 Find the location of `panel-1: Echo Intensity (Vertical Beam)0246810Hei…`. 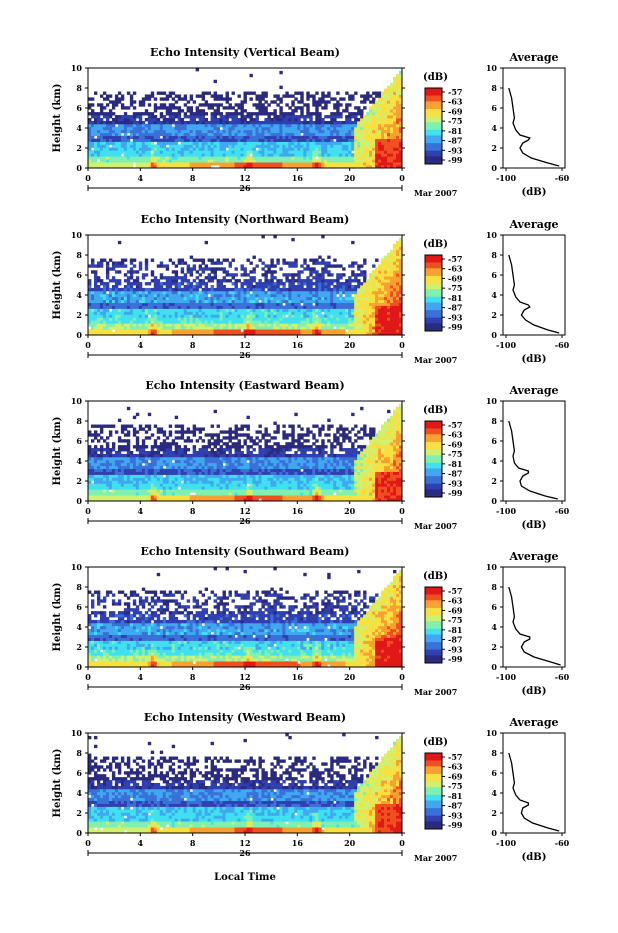

panel-1: Echo Intensity (Vertical Beam)0246810Hei… is located at coordinates (311, 122).